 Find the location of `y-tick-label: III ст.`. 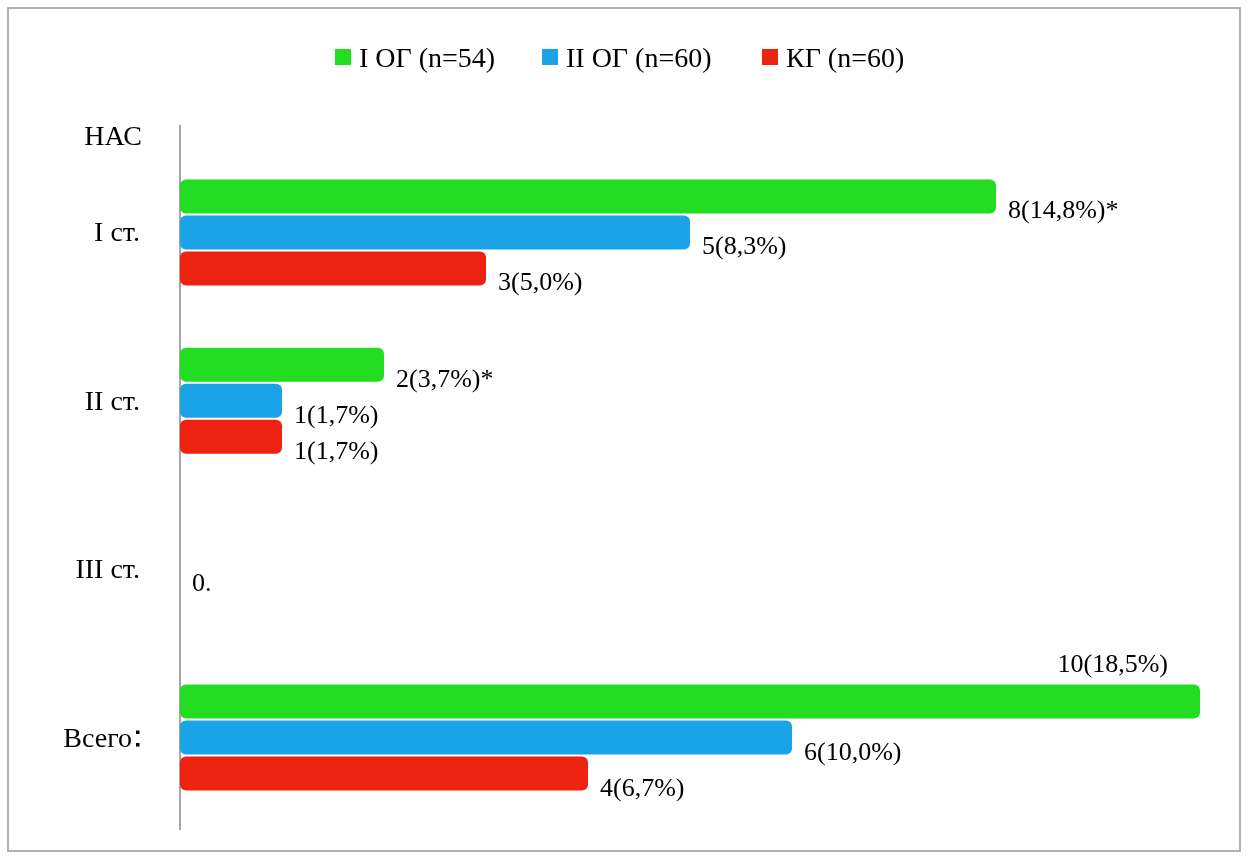

y-tick-label: III ст. is located at coordinates (107, 569).